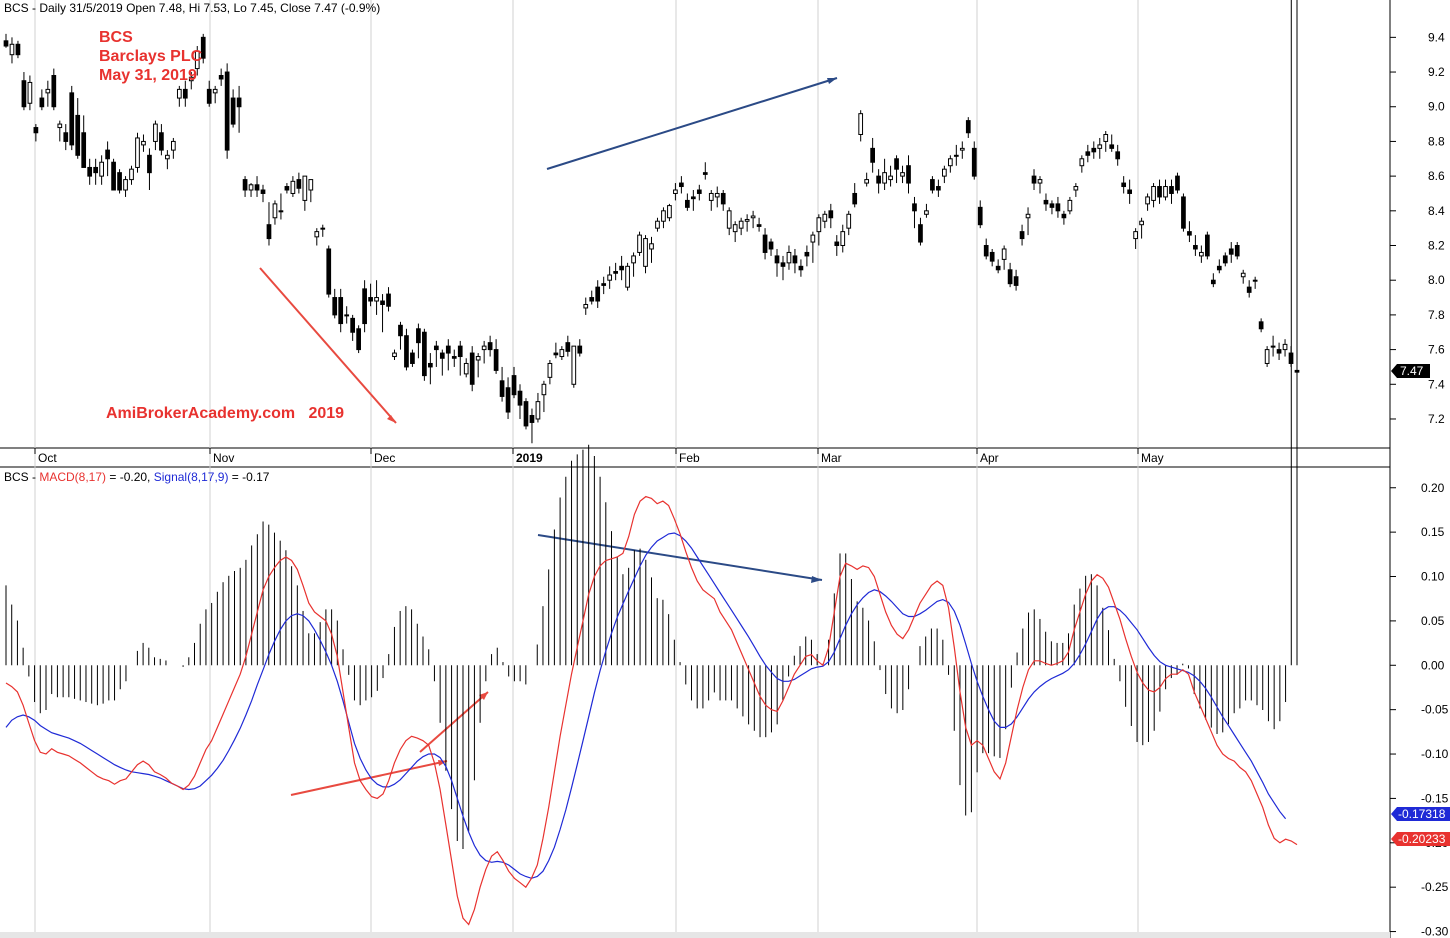  Describe the element at coordinates (1435, 887) in the screenshot. I see `macd-tick-label: -0.25` at that location.